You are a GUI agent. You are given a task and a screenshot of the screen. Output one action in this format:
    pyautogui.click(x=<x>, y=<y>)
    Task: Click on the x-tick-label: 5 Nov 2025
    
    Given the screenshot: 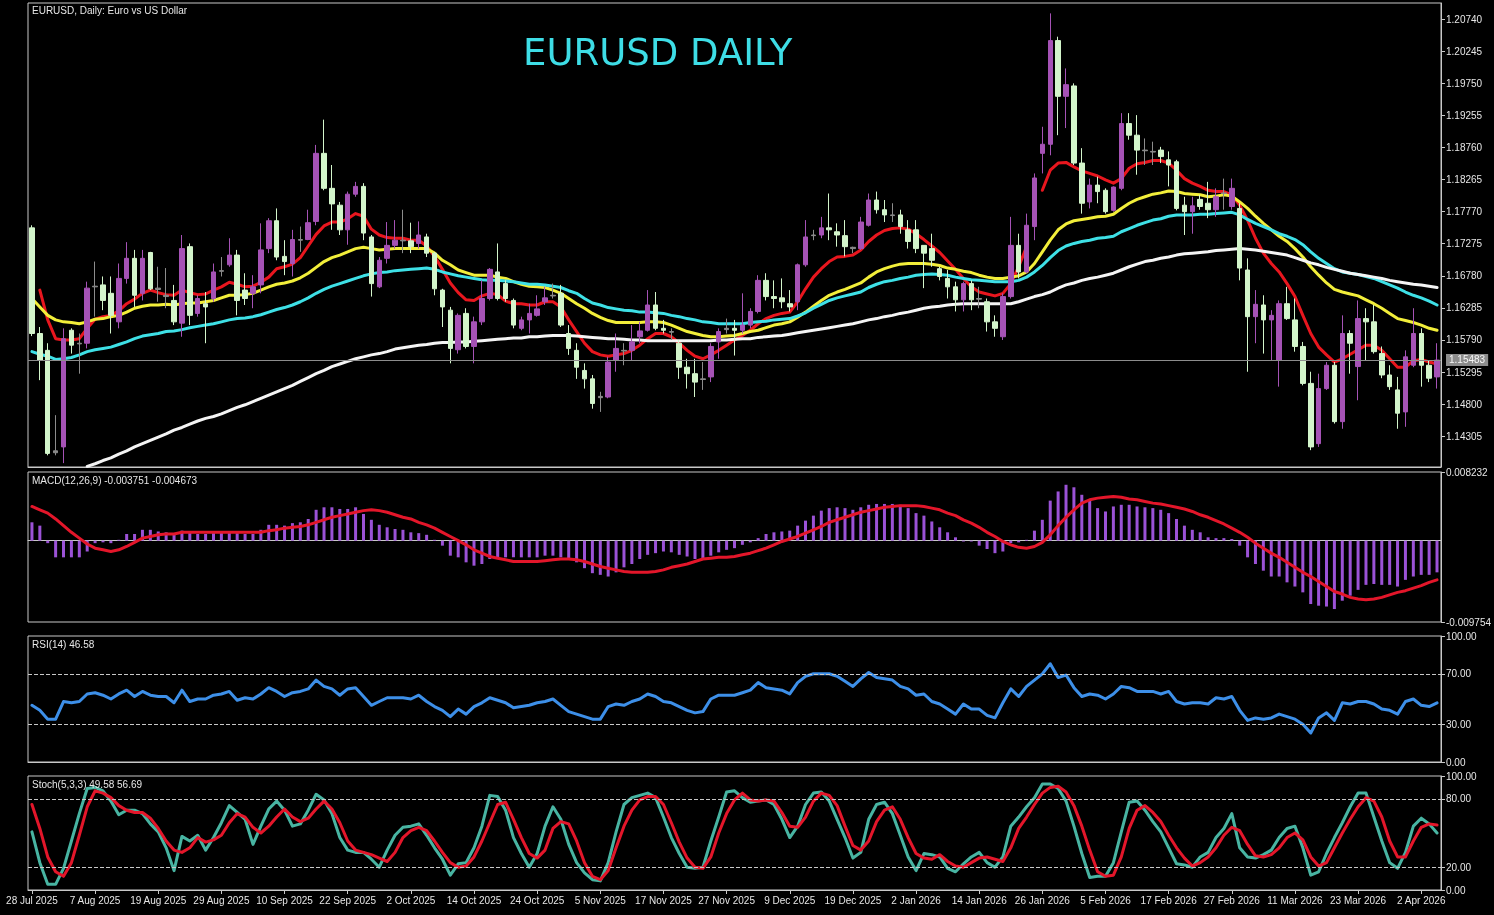 What is the action you would take?
    pyautogui.click(x=600, y=900)
    